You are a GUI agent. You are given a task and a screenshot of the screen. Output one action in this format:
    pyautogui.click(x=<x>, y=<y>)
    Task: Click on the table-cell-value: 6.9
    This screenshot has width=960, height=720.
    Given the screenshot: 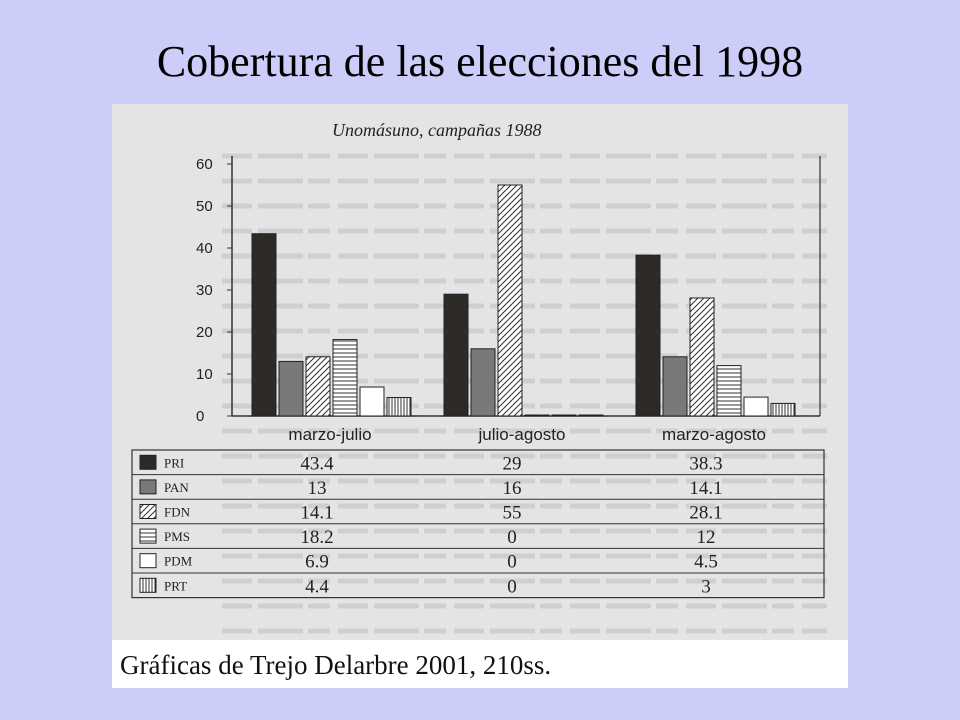 What is the action you would take?
    pyautogui.click(x=317, y=562)
    